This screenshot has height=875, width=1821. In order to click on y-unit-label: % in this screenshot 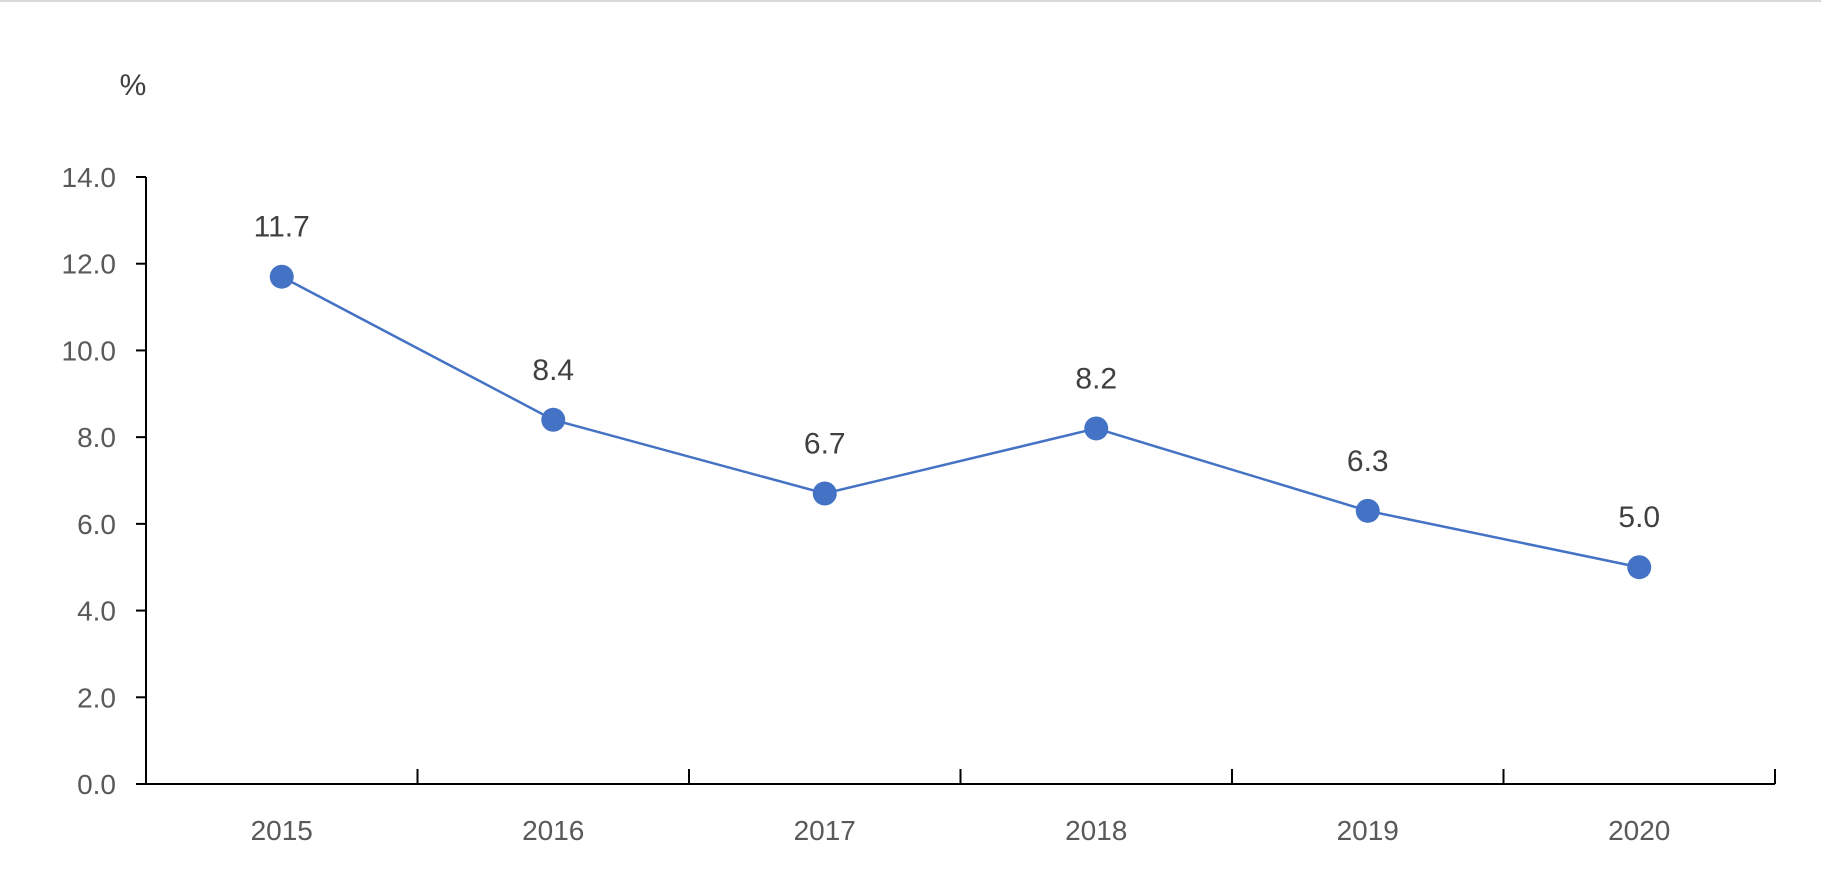, I will do `click(133, 85)`.